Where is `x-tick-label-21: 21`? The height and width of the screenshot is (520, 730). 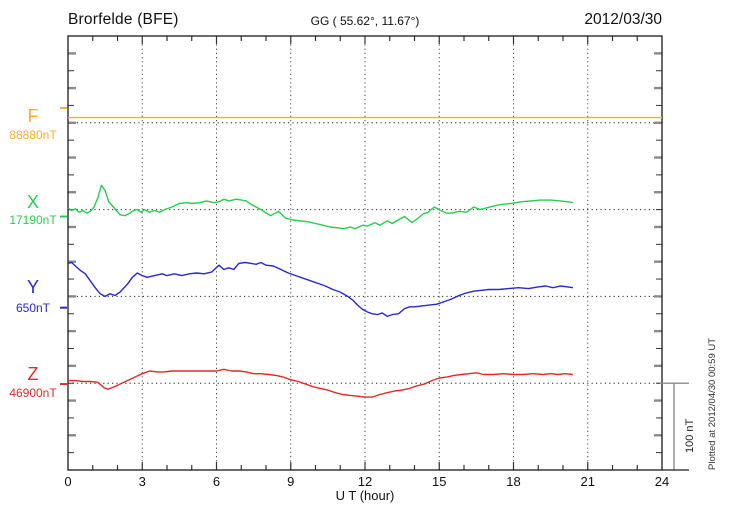 x-tick-label-21: 21 is located at coordinates (587, 481).